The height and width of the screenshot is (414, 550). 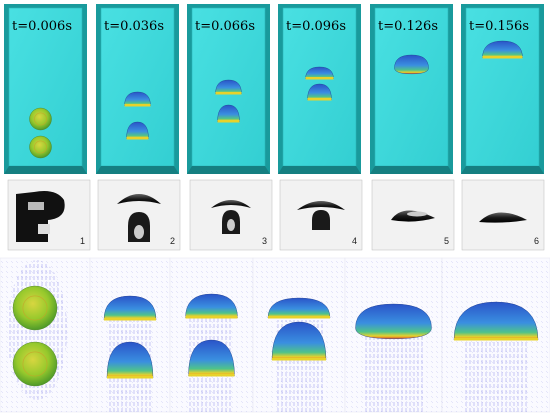 I want to click on photo-panel-5: 5, so click(x=413, y=215).